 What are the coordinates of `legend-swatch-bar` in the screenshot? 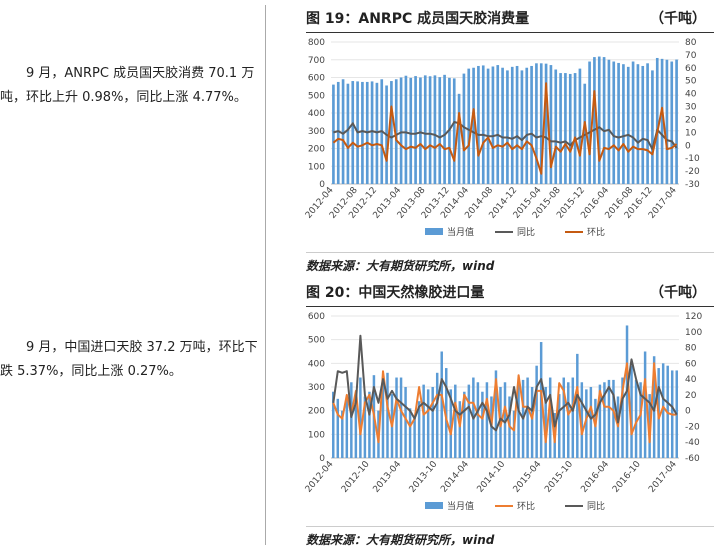 It's located at (434, 231).